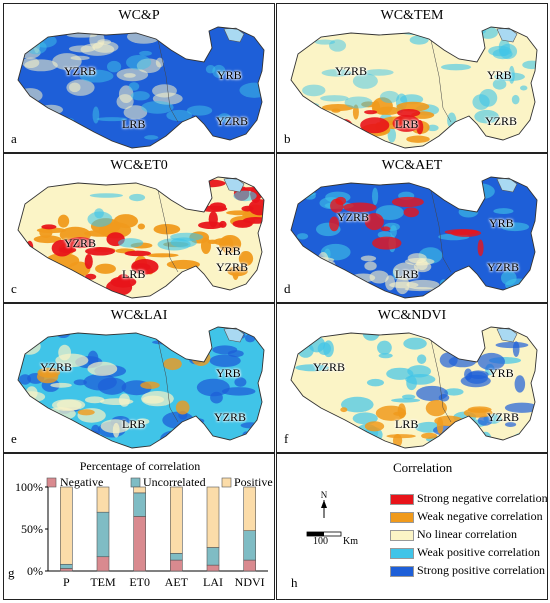 The width and height of the screenshot is (550, 603). What do you see at coordinates (32, 529) in the screenshot?
I see `y-tick-label: 50%` at bounding box center [32, 529].